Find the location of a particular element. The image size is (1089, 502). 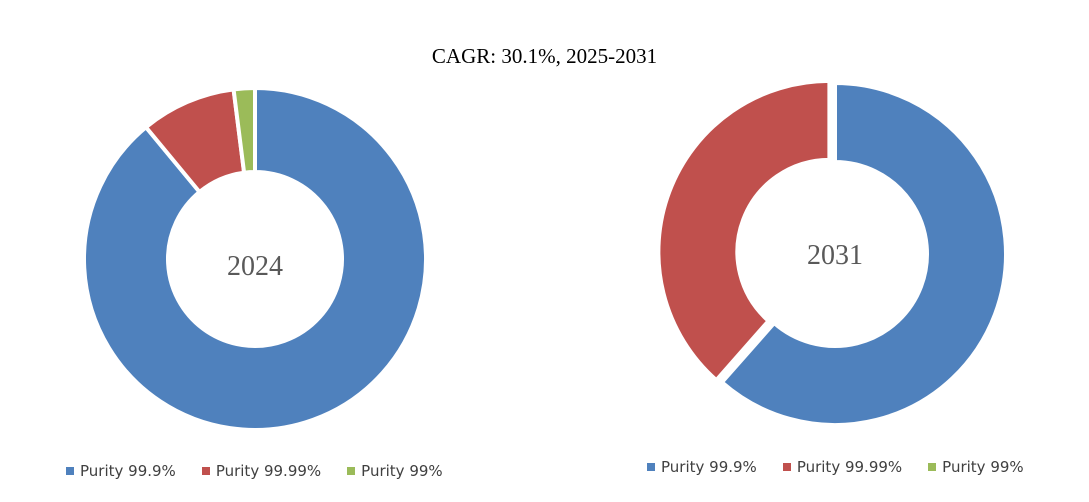

legend-2031: Purity 99.9% Purity 99.99% Purity 99% is located at coordinates (835, 467).